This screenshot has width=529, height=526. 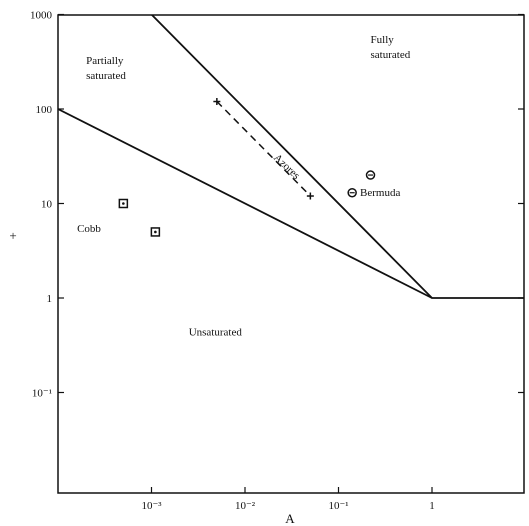 I want to click on site-dashed-line, so click(x=263, y=148).